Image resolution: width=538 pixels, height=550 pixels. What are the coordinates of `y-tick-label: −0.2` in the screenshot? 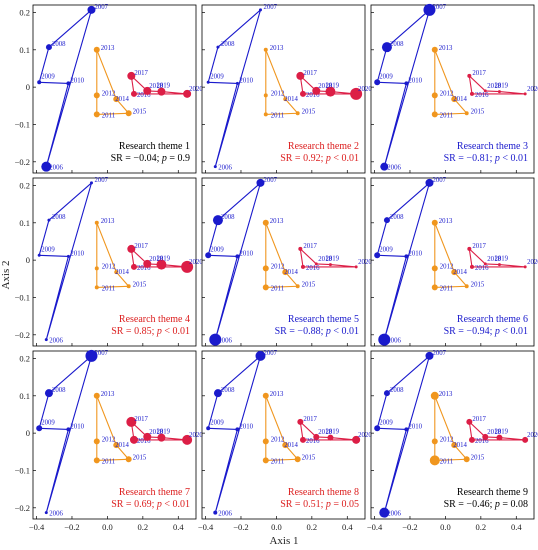 It's located at (22, 162).